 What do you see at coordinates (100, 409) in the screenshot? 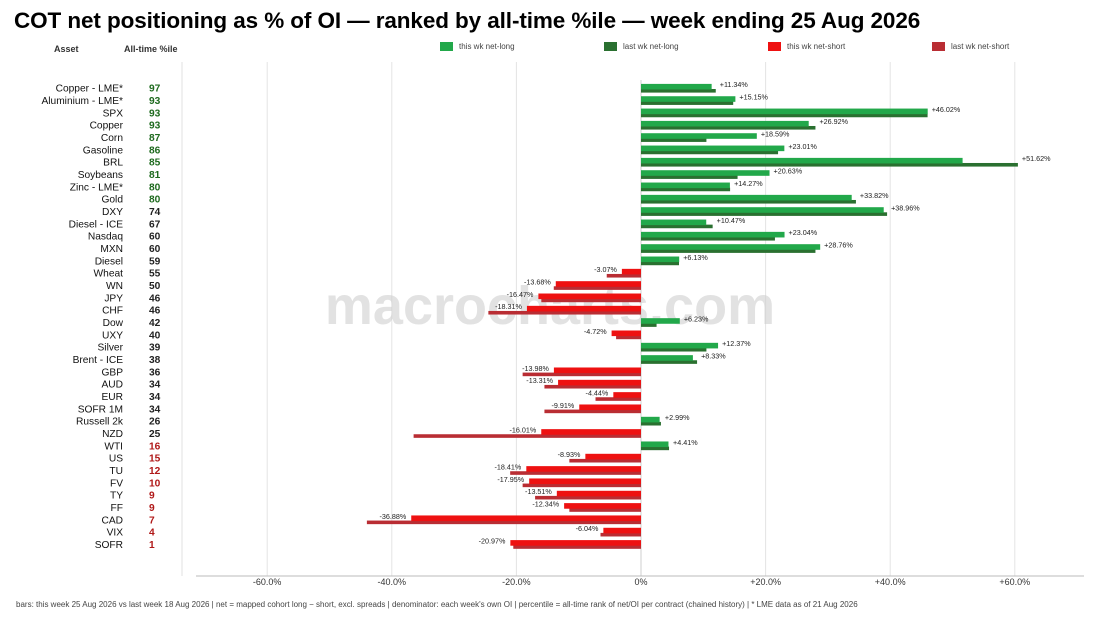
I see `asset-label-26: SOFR 1M` at bounding box center [100, 409].